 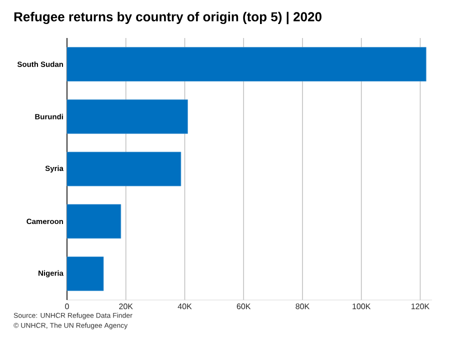 I want to click on x-tick-label: 60K, so click(x=243, y=307).